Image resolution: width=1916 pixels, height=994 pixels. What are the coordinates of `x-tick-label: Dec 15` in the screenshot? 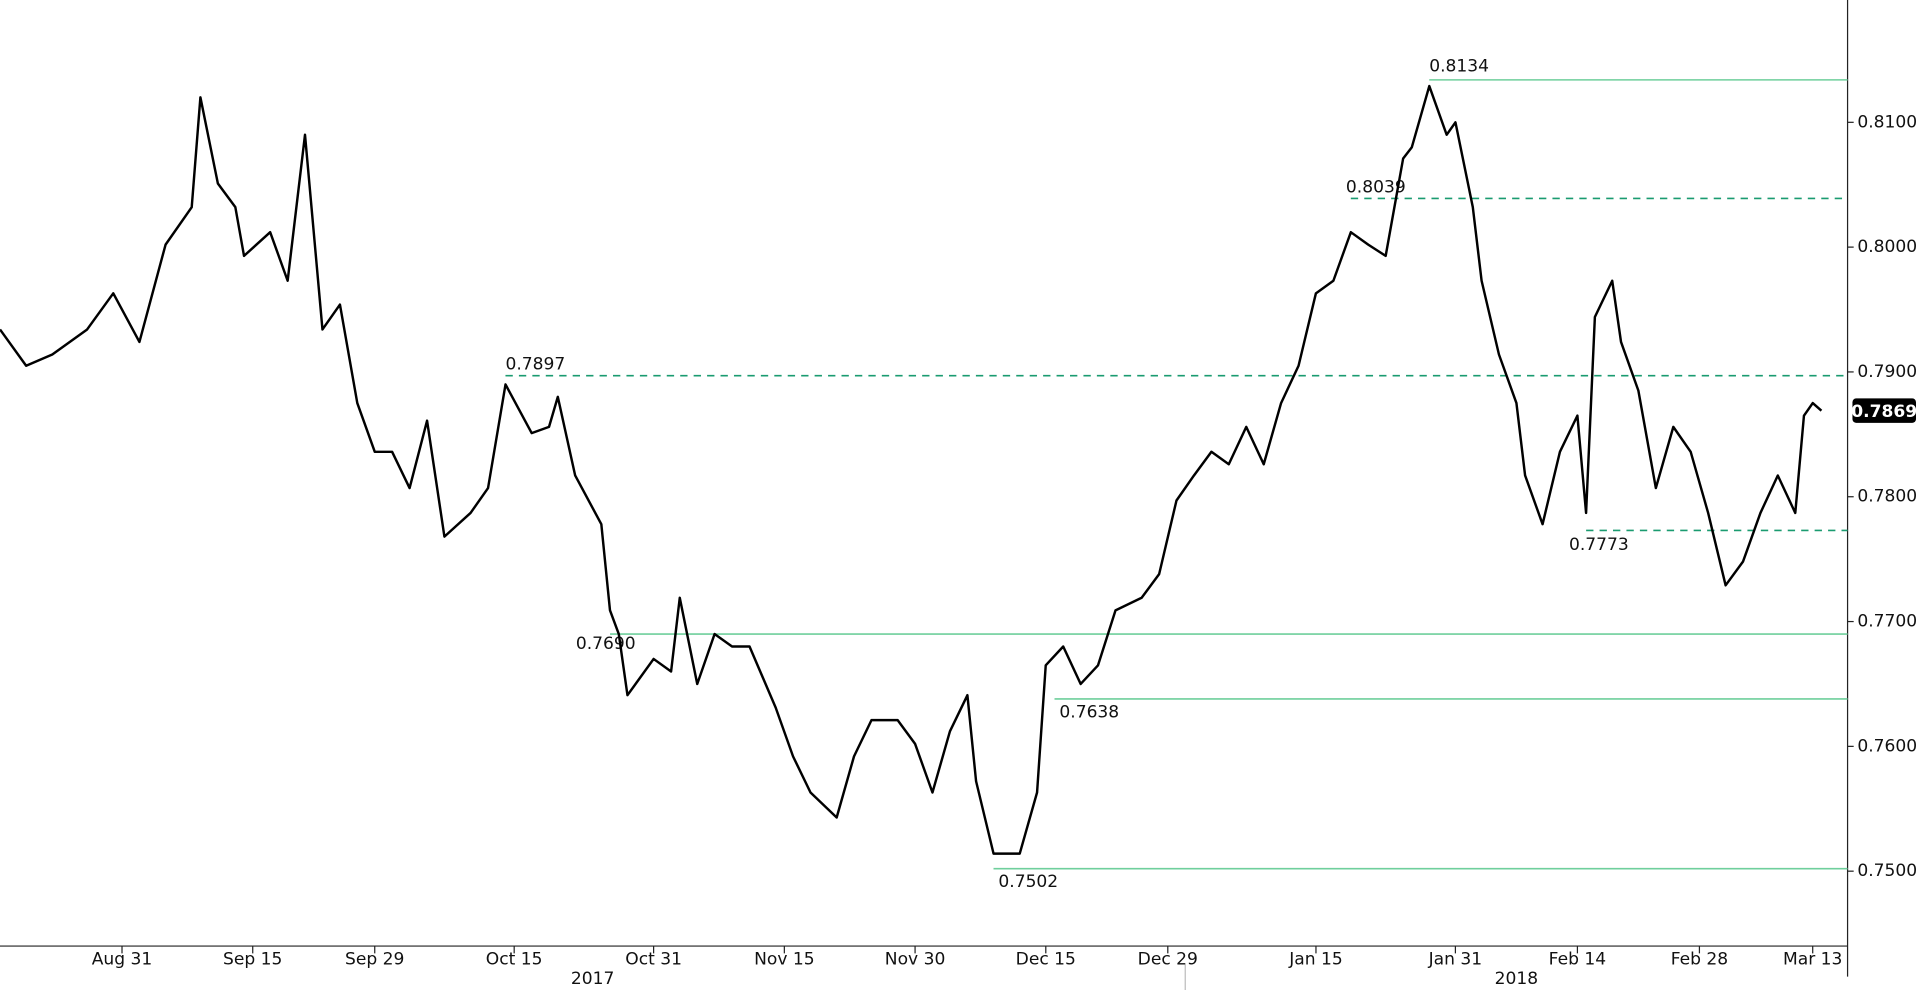 It's located at (1046, 959).